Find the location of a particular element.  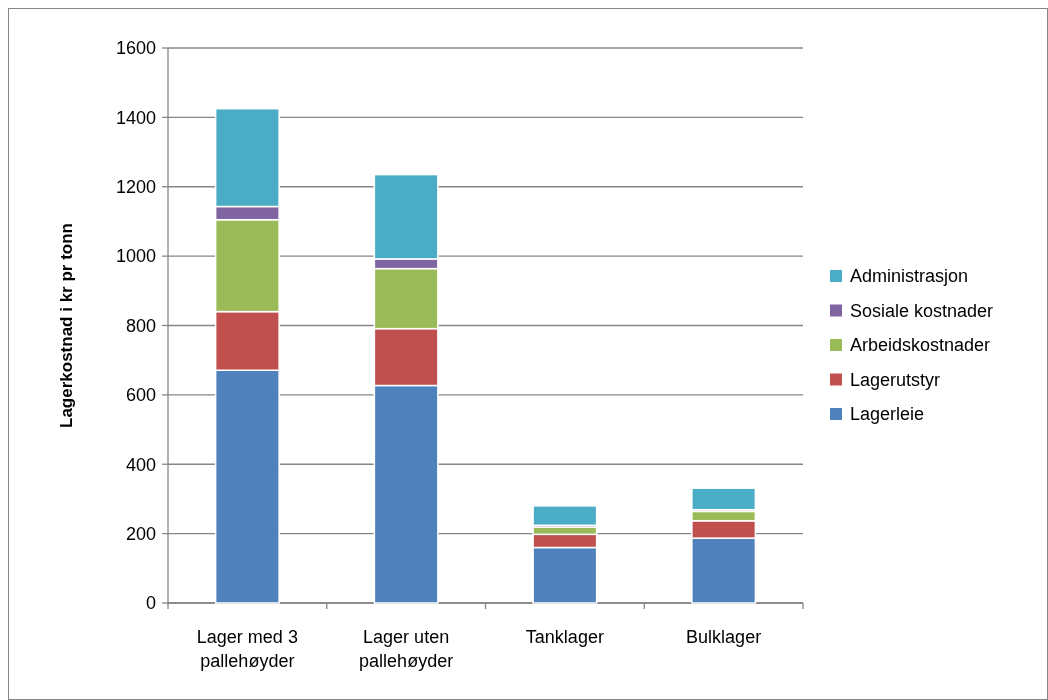

x-tick-label: Lager uten pallehøyder is located at coordinates (406, 649).